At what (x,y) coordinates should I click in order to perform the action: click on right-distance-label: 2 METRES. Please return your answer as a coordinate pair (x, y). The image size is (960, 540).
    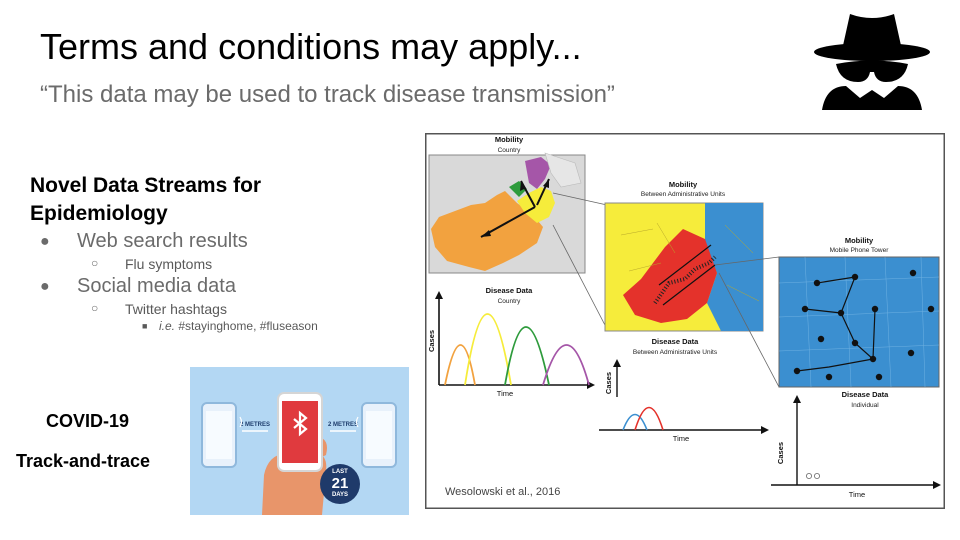
    Looking at the image, I should click on (343, 425).